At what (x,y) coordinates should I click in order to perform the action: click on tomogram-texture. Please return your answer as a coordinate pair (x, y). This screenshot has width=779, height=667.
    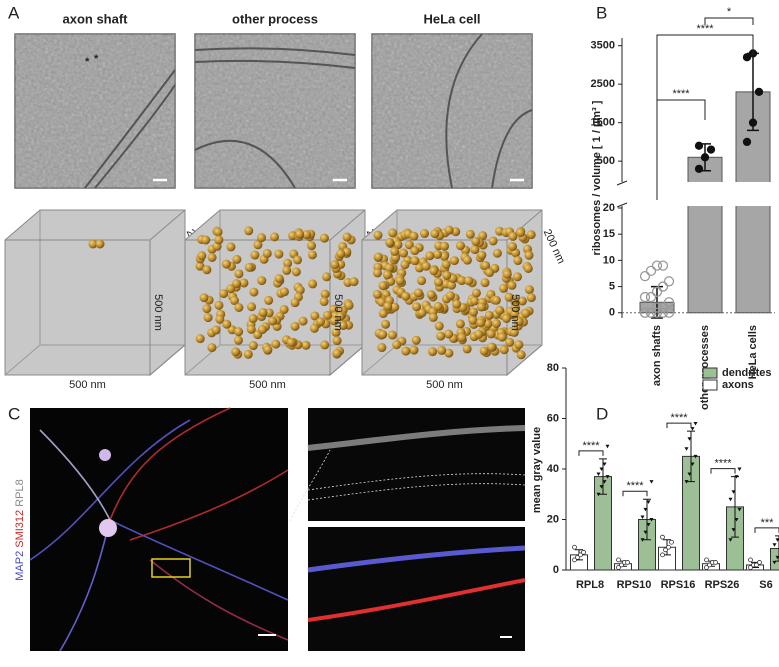
    Looking at the image, I should click on (95, 111).